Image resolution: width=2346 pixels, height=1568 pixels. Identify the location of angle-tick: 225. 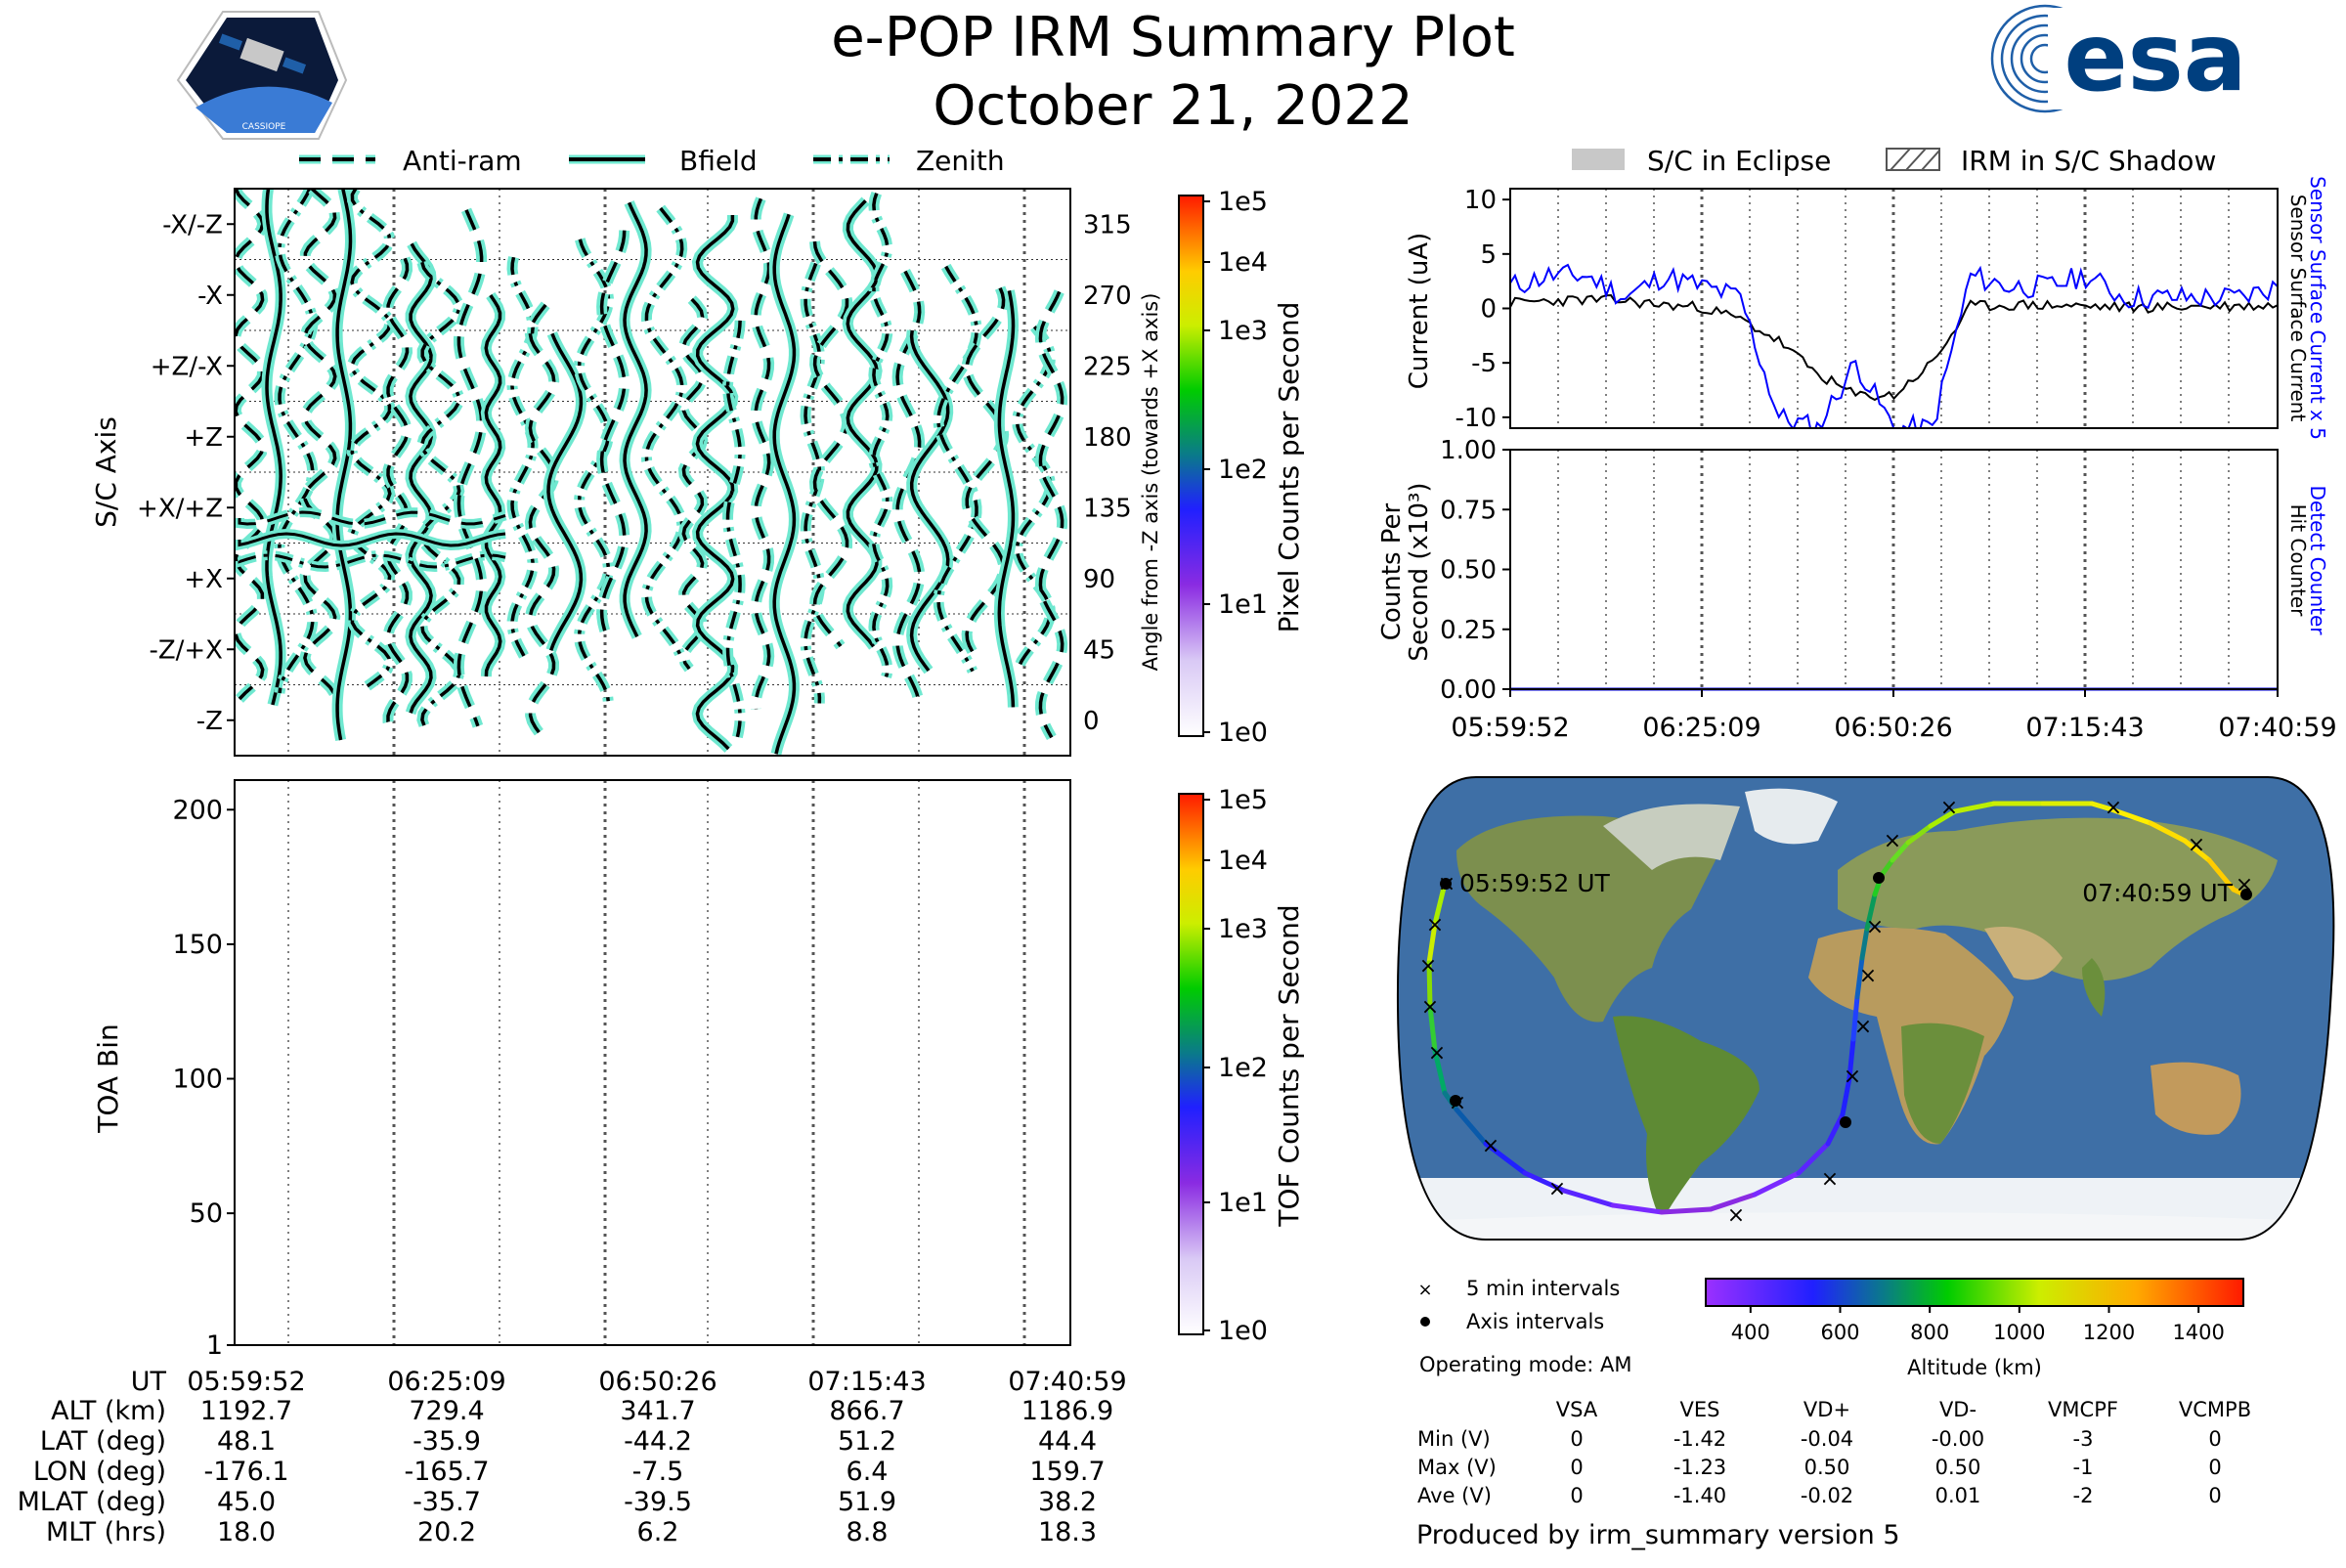
(1107, 366).